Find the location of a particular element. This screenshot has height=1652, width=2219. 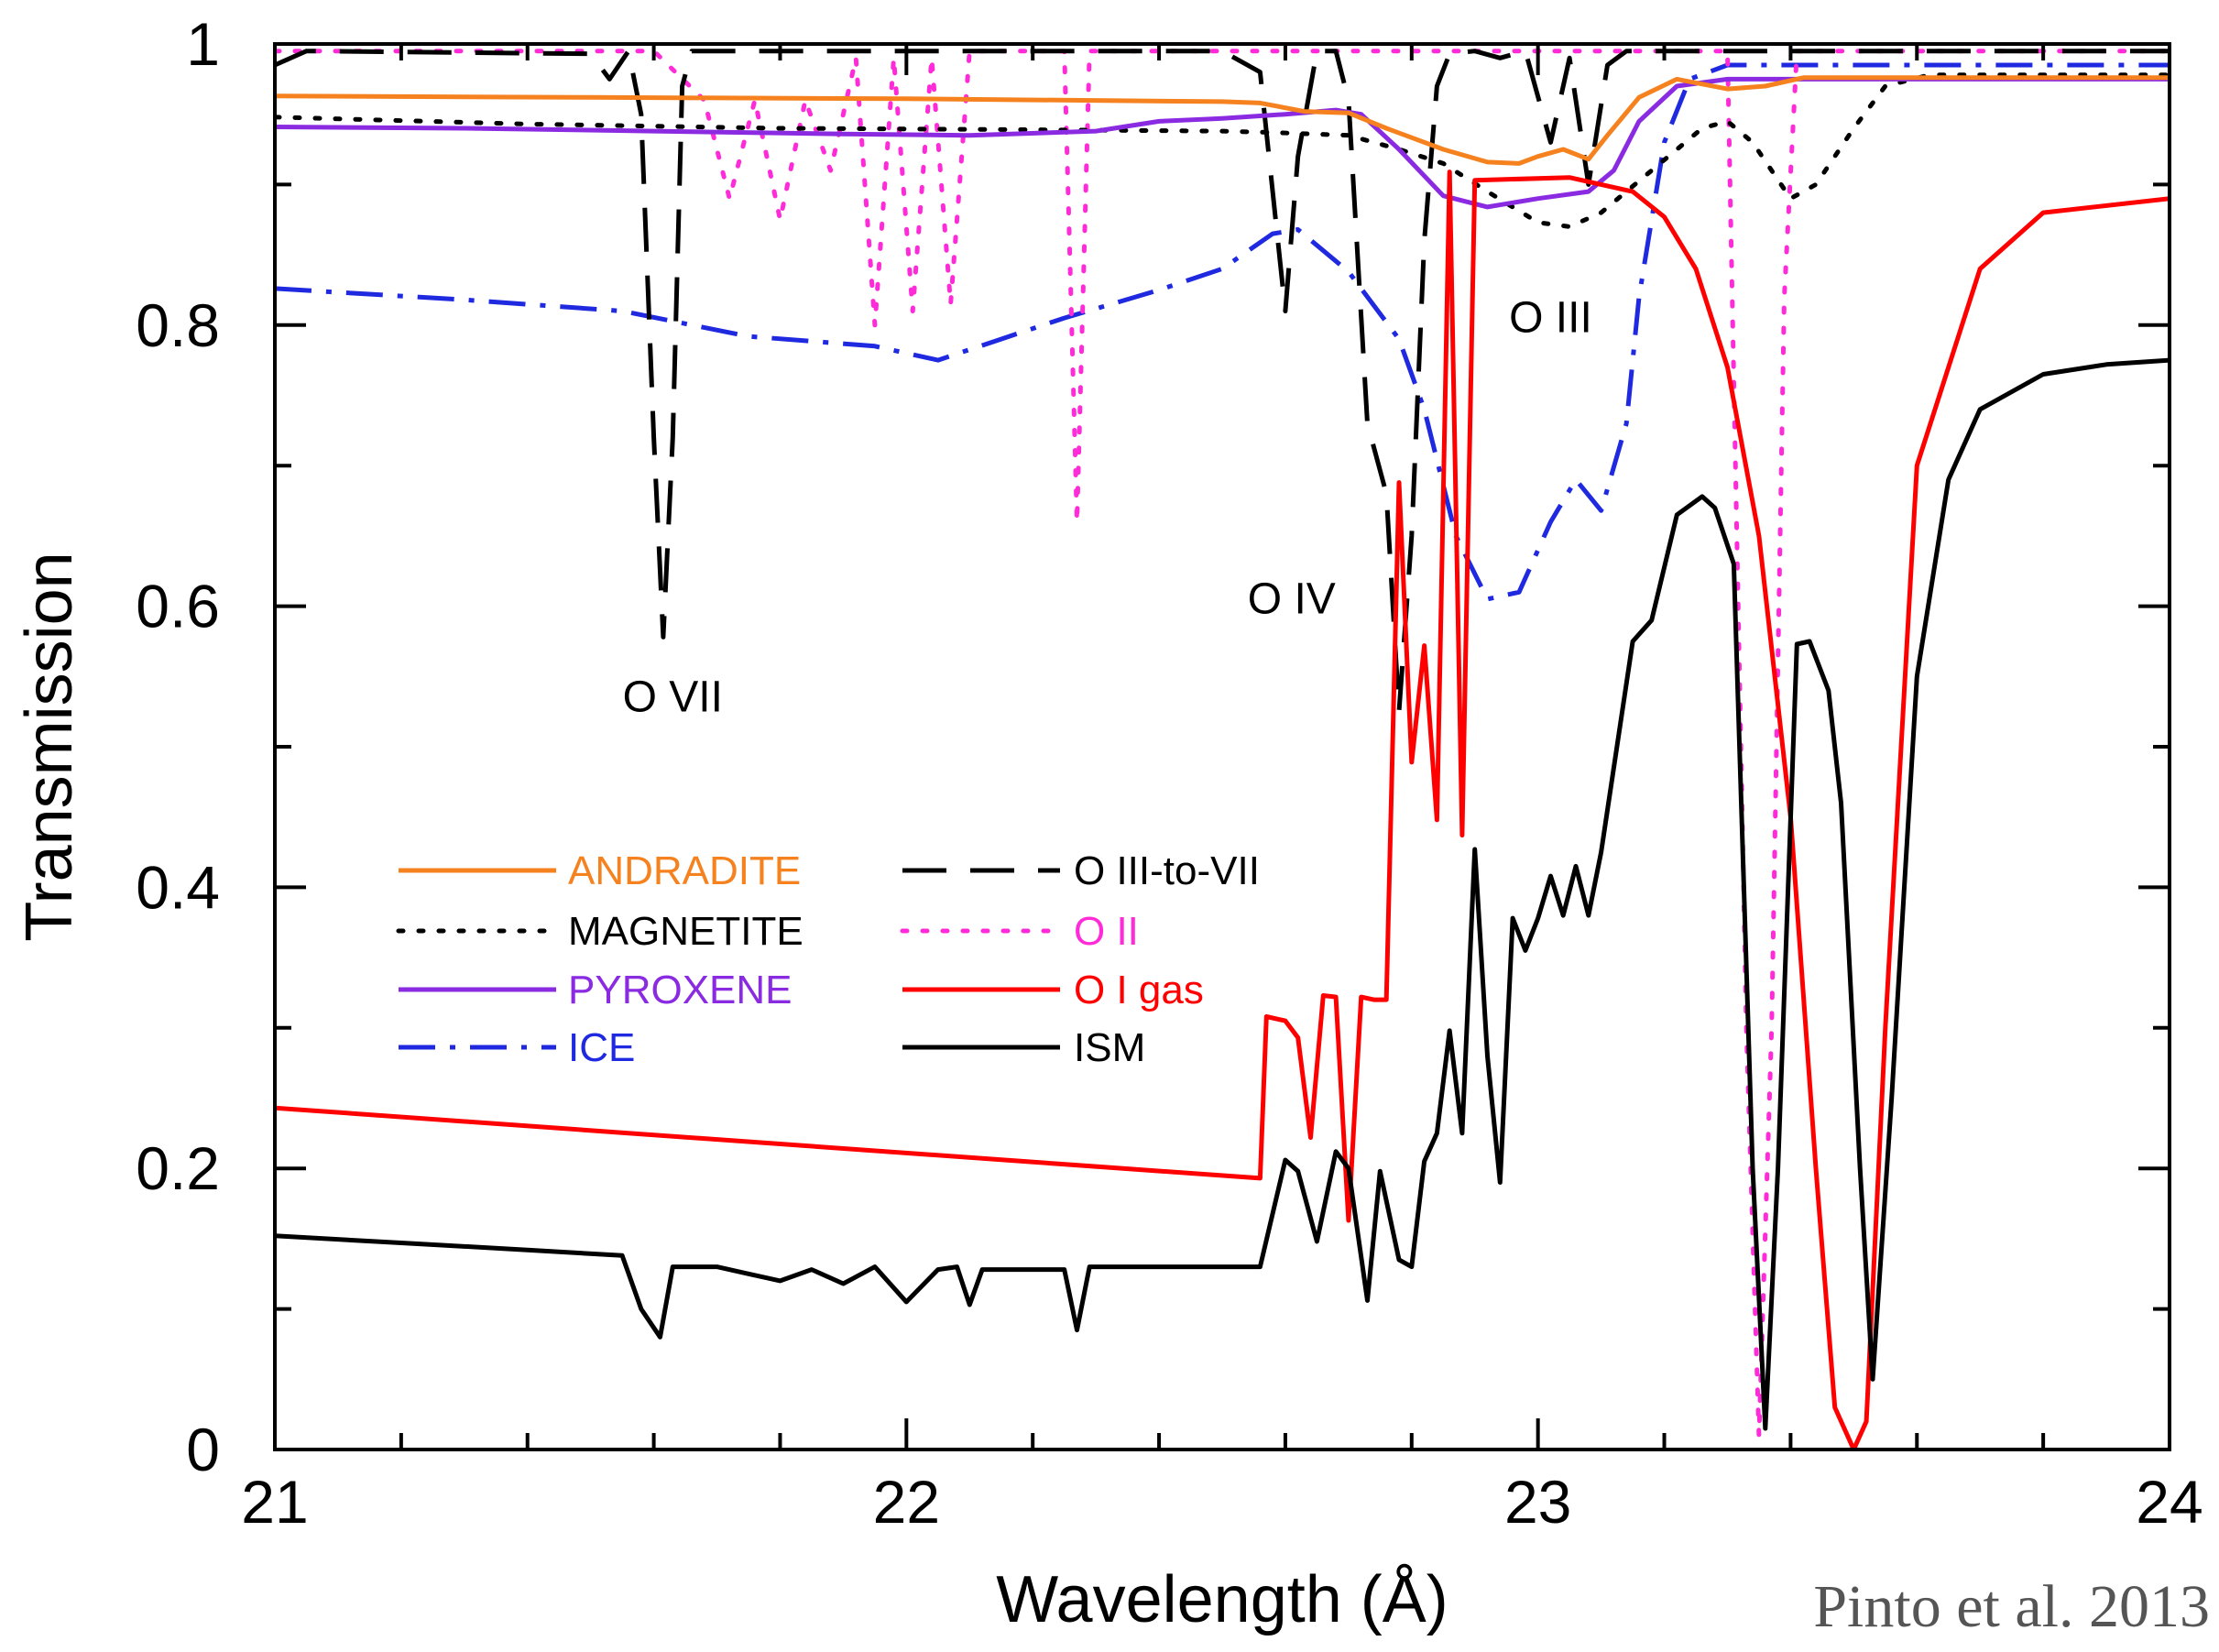

annotation-layer: O VII O IV O III is located at coordinates (1108, 507).